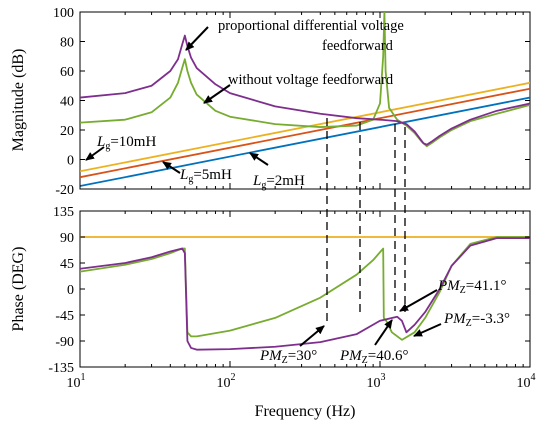 The height and width of the screenshot is (426, 550). I want to click on y-tick-label: 135, so click(63, 212).